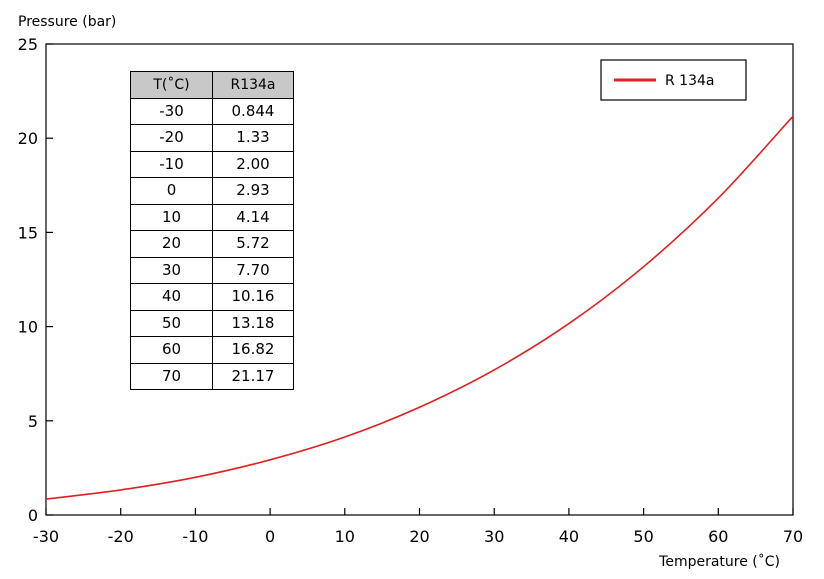 This screenshot has height=579, width=824. I want to click on table-cell-pressure: 5.72, so click(253, 244).